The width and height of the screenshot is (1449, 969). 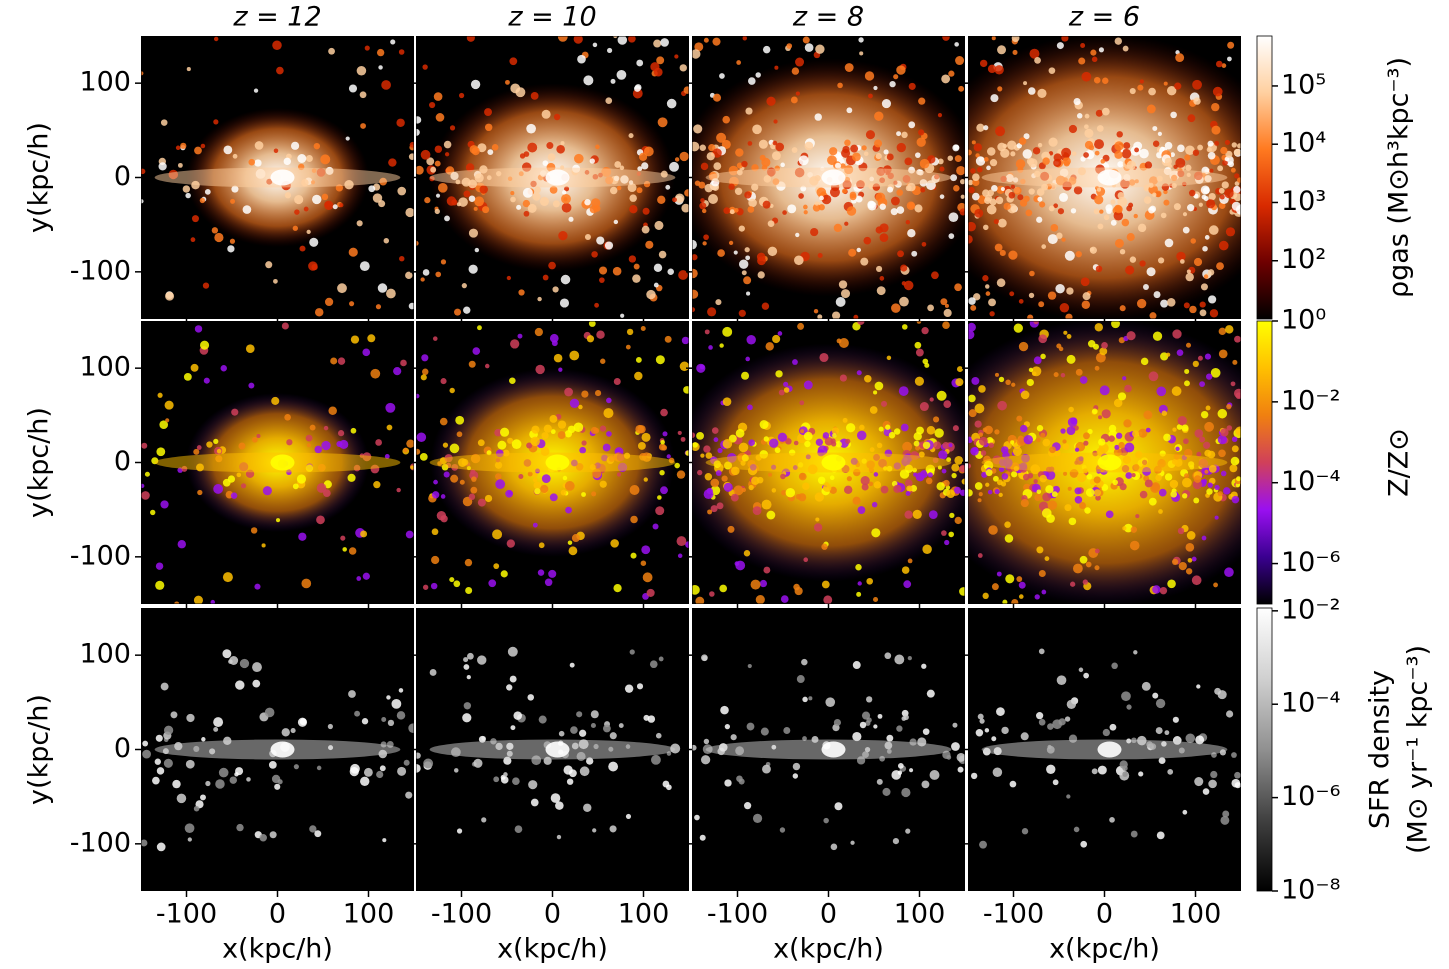 I want to click on x-tick-label: -100, so click(x=1013, y=914).